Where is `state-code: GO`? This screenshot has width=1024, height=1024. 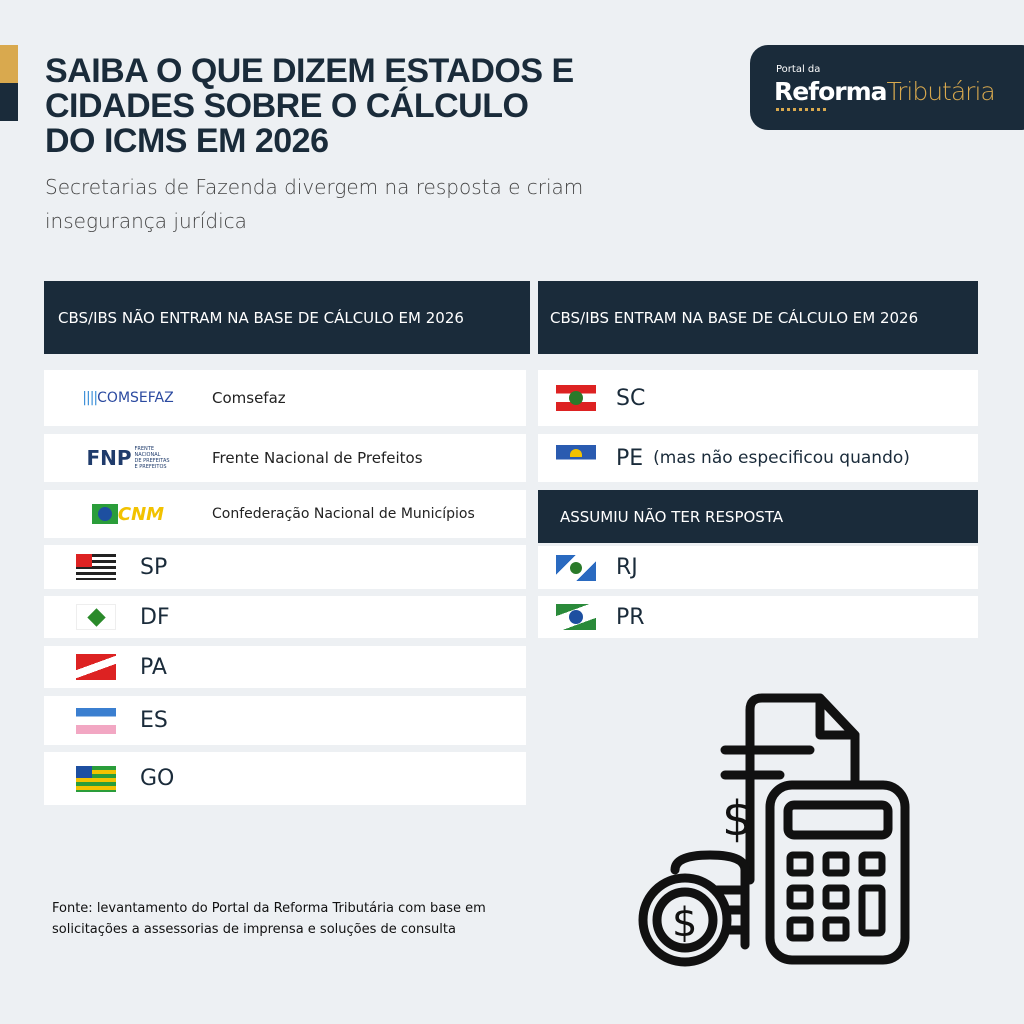
state-code: GO is located at coordinates (157, 778).